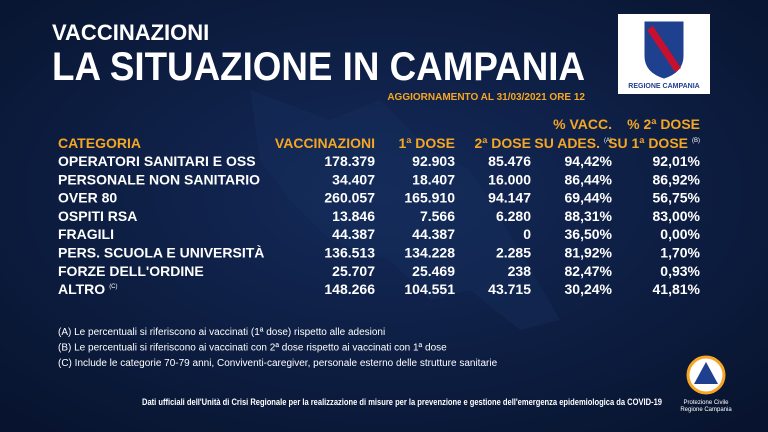 Image resolution: width=768 pixels, height=432 pixels. Describe the element at coordinates (157, 161) in the screenshot. I see `row-label: OPERATORI SANITARI E OSS` at that location.